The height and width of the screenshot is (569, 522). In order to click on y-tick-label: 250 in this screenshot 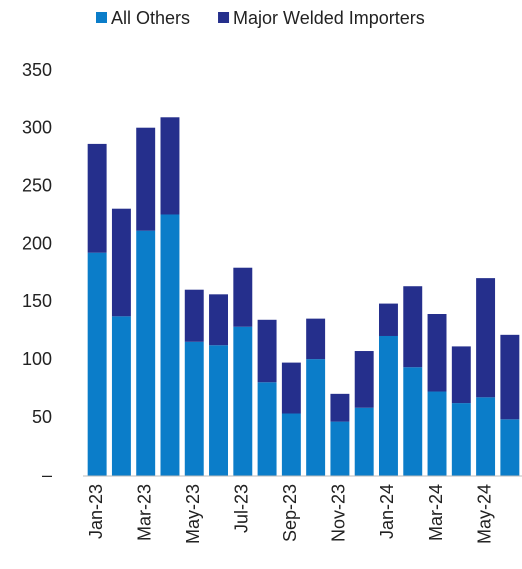, I will do `click(37, 185)`.